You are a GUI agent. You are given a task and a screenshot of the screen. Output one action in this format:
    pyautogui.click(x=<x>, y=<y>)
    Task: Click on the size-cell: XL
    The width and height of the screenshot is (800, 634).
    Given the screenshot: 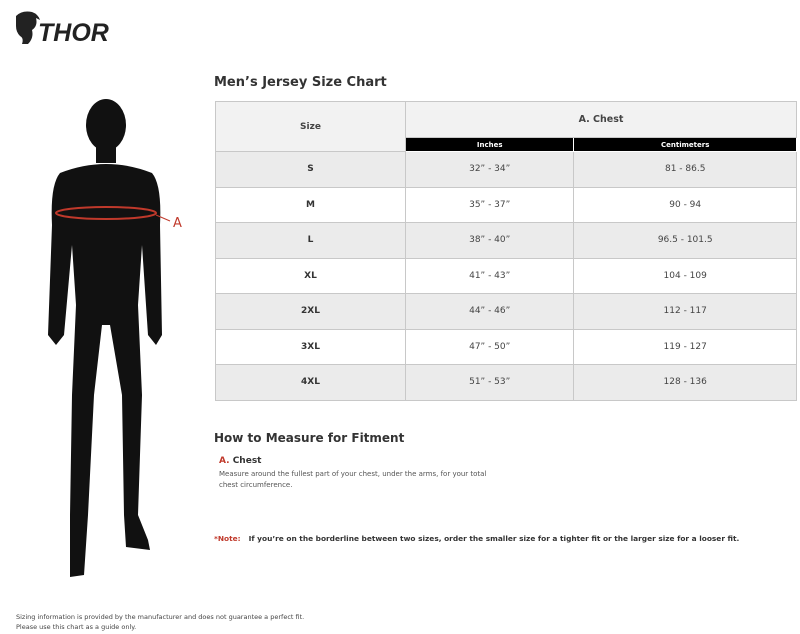 What is the action you would take?
    pyautogui.click(x=310, y=275)
    